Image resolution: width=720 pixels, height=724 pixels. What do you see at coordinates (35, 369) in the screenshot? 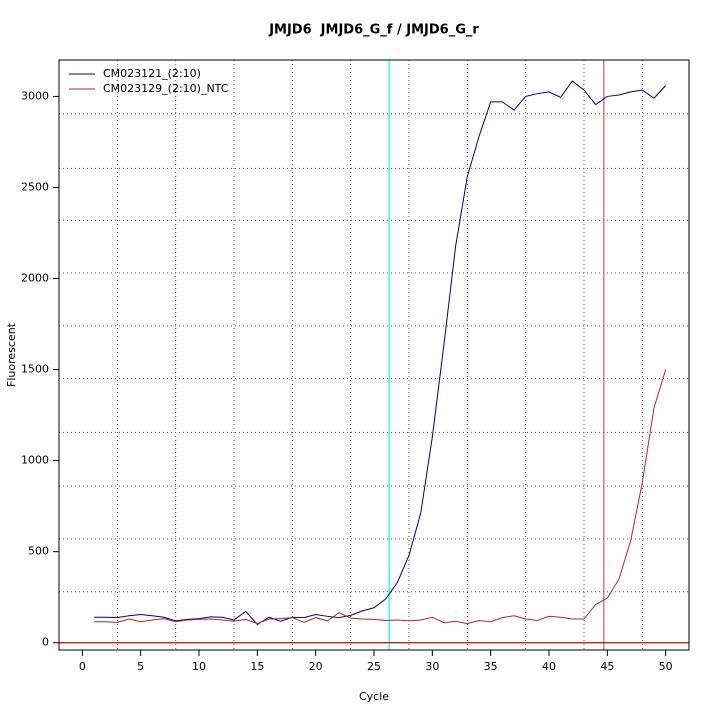
I see `y-tick-label: 1500` at bounding box center [35, 369].